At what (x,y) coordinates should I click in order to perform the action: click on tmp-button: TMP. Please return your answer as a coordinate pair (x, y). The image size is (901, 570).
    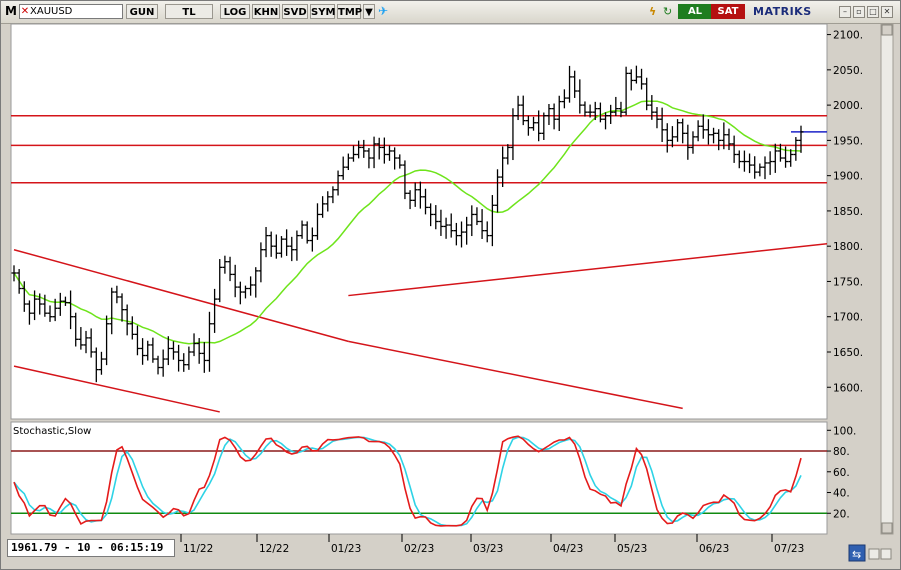
    Looking at the image, I should click on (349, 11).